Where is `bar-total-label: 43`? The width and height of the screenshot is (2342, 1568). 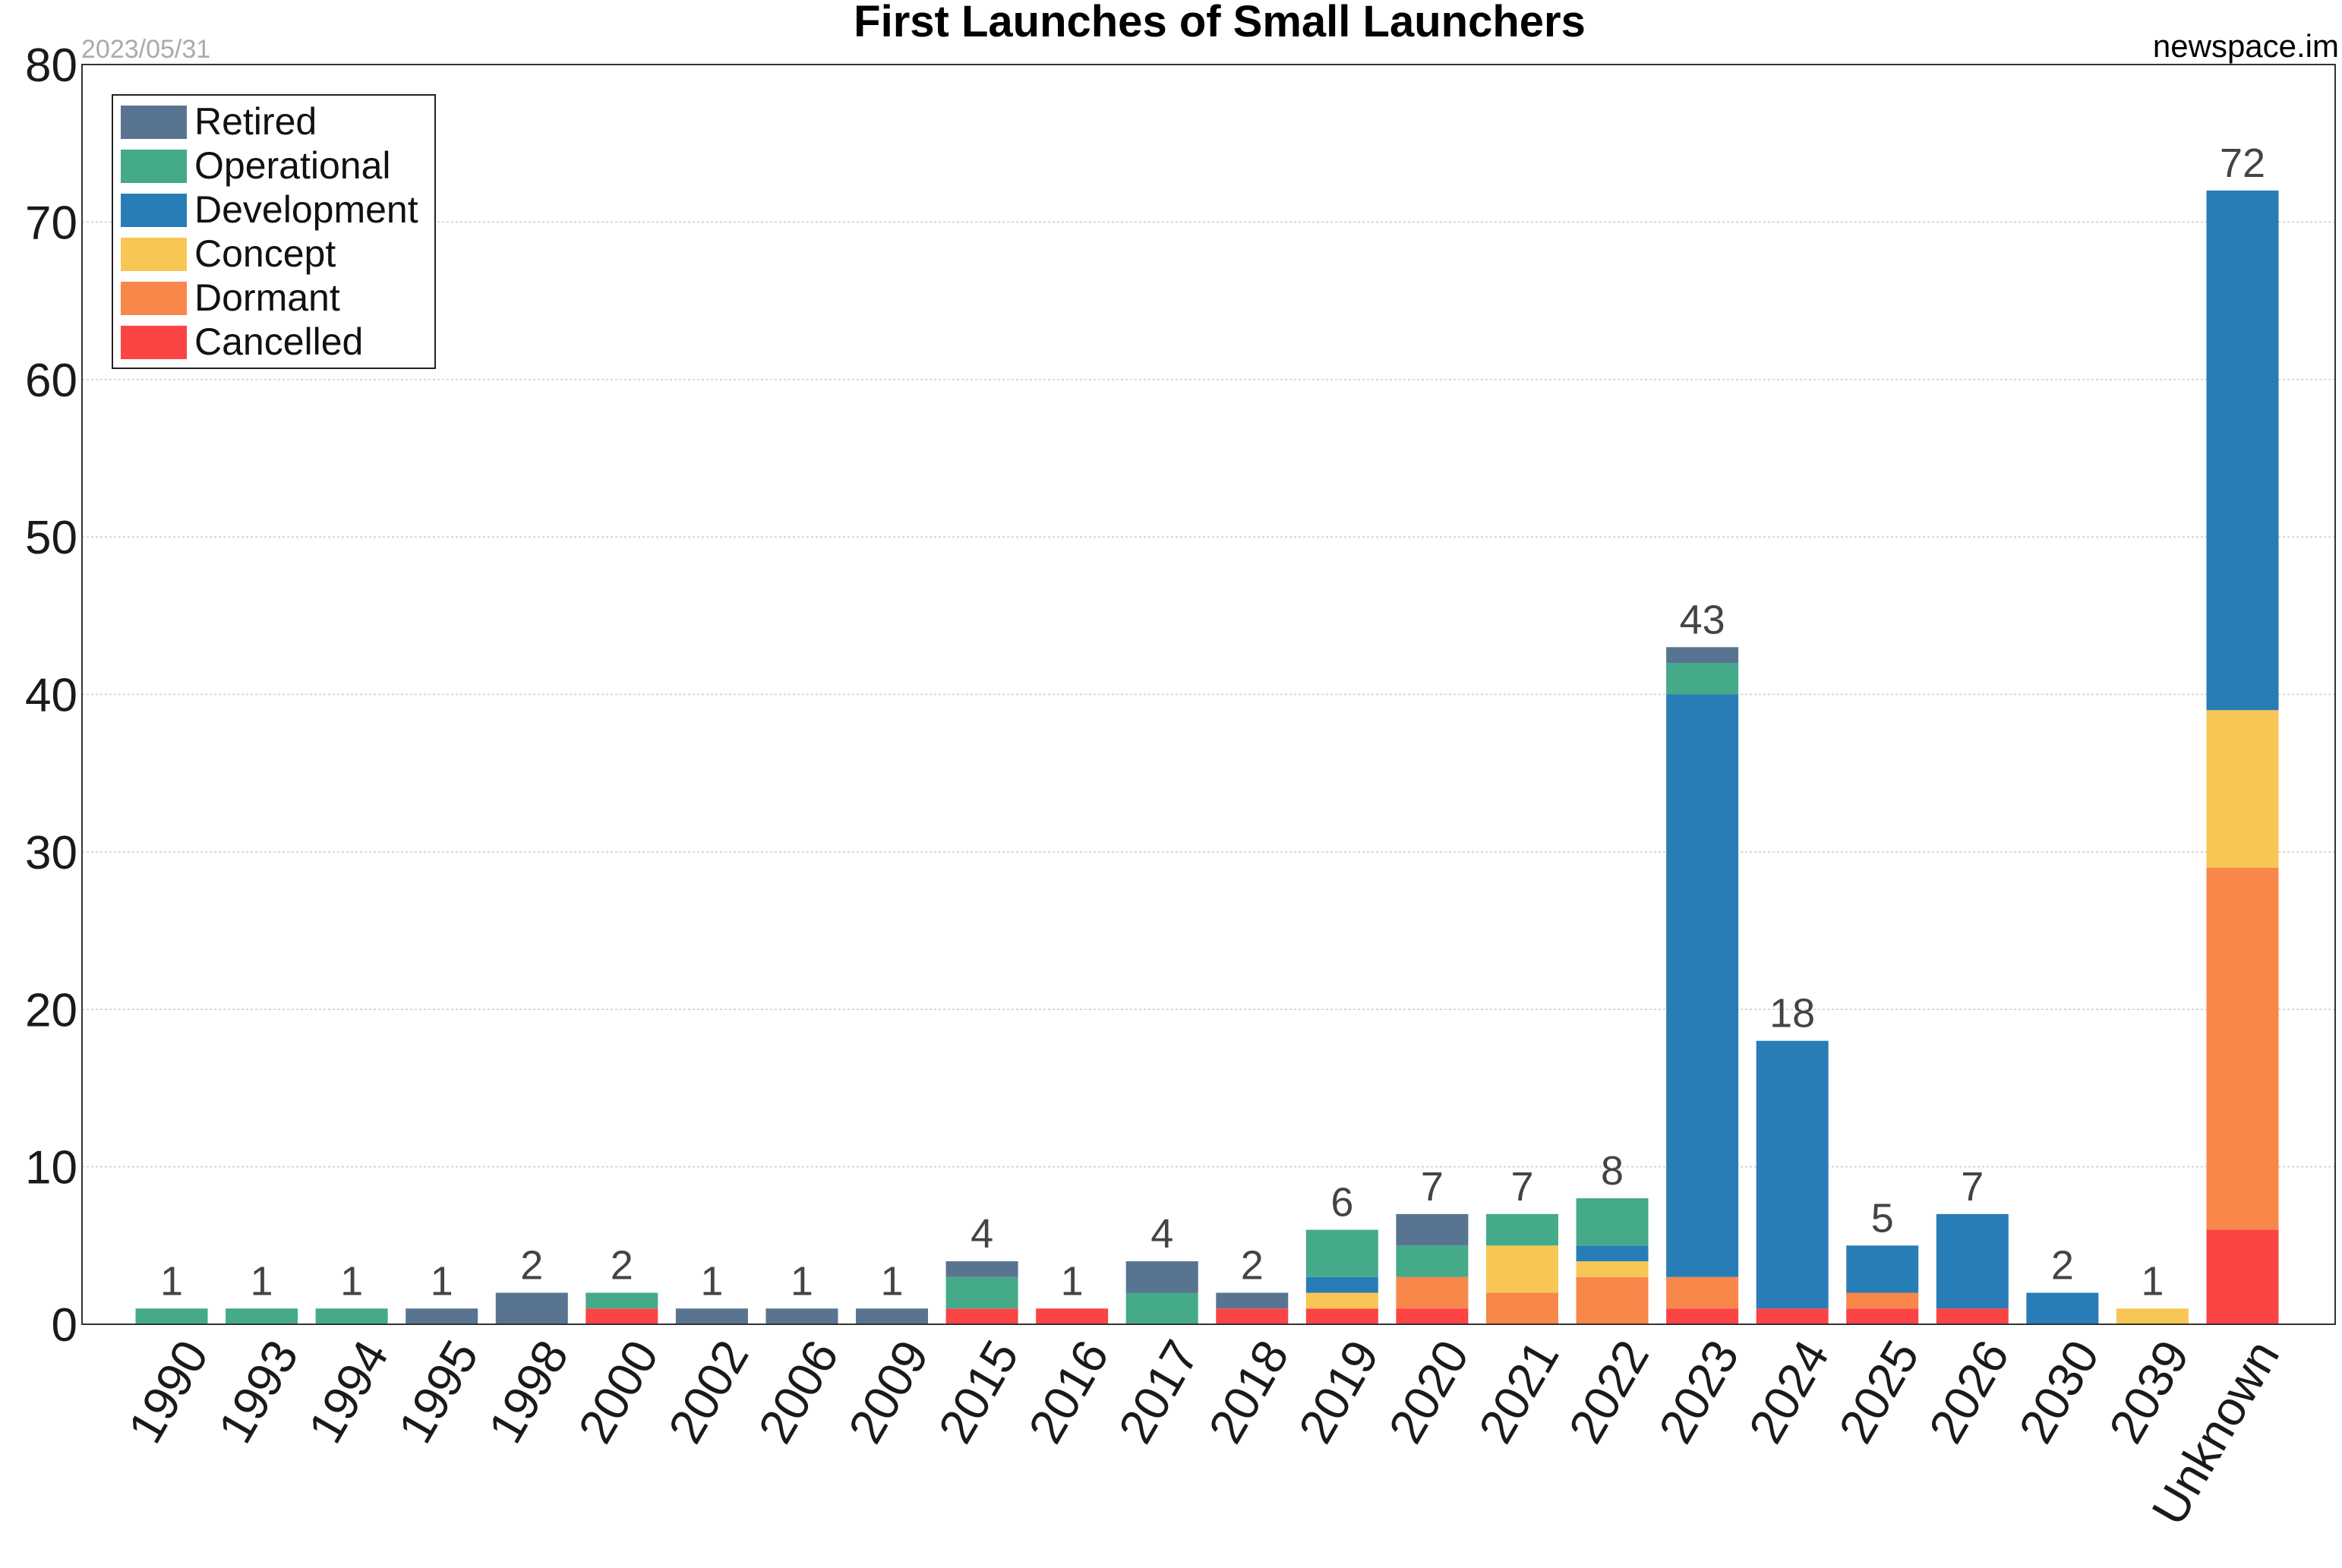 bar-total-label: 43 is located at coordinates (1702, 620).